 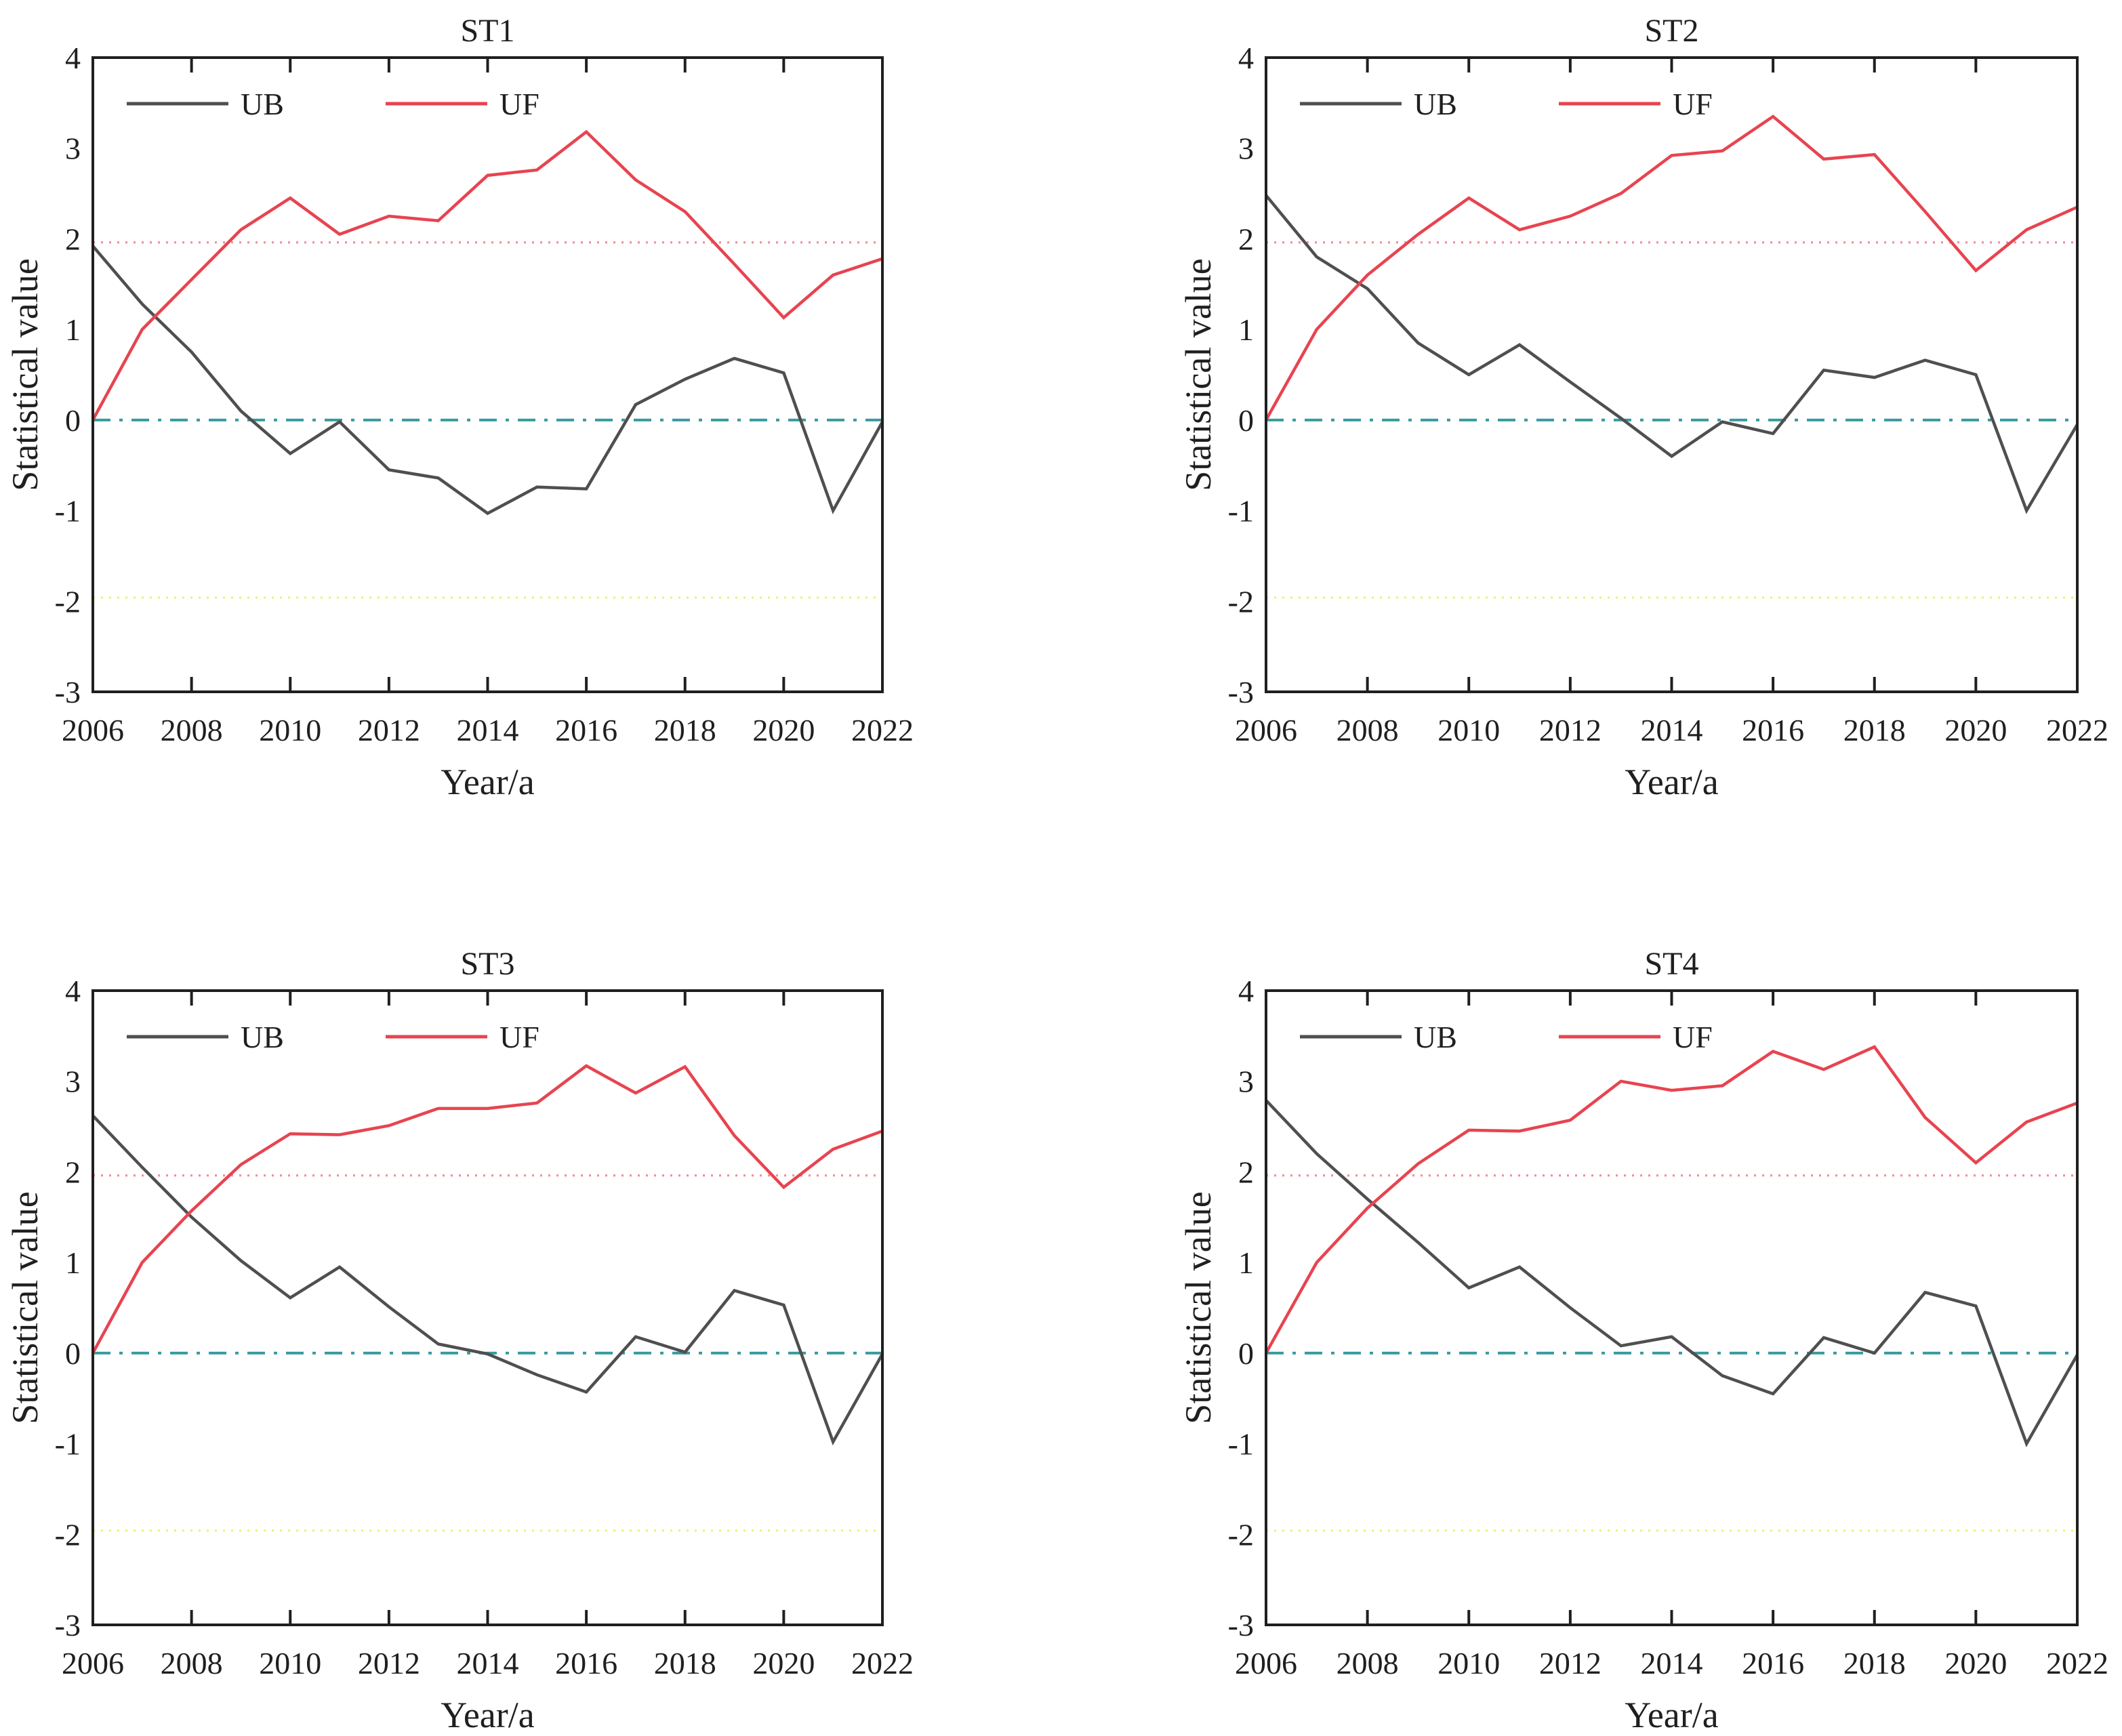 What do you see at coordinates (487, 964) in the screenshot?
I see `chart-title: ST3` at bounding box center [487, 964].